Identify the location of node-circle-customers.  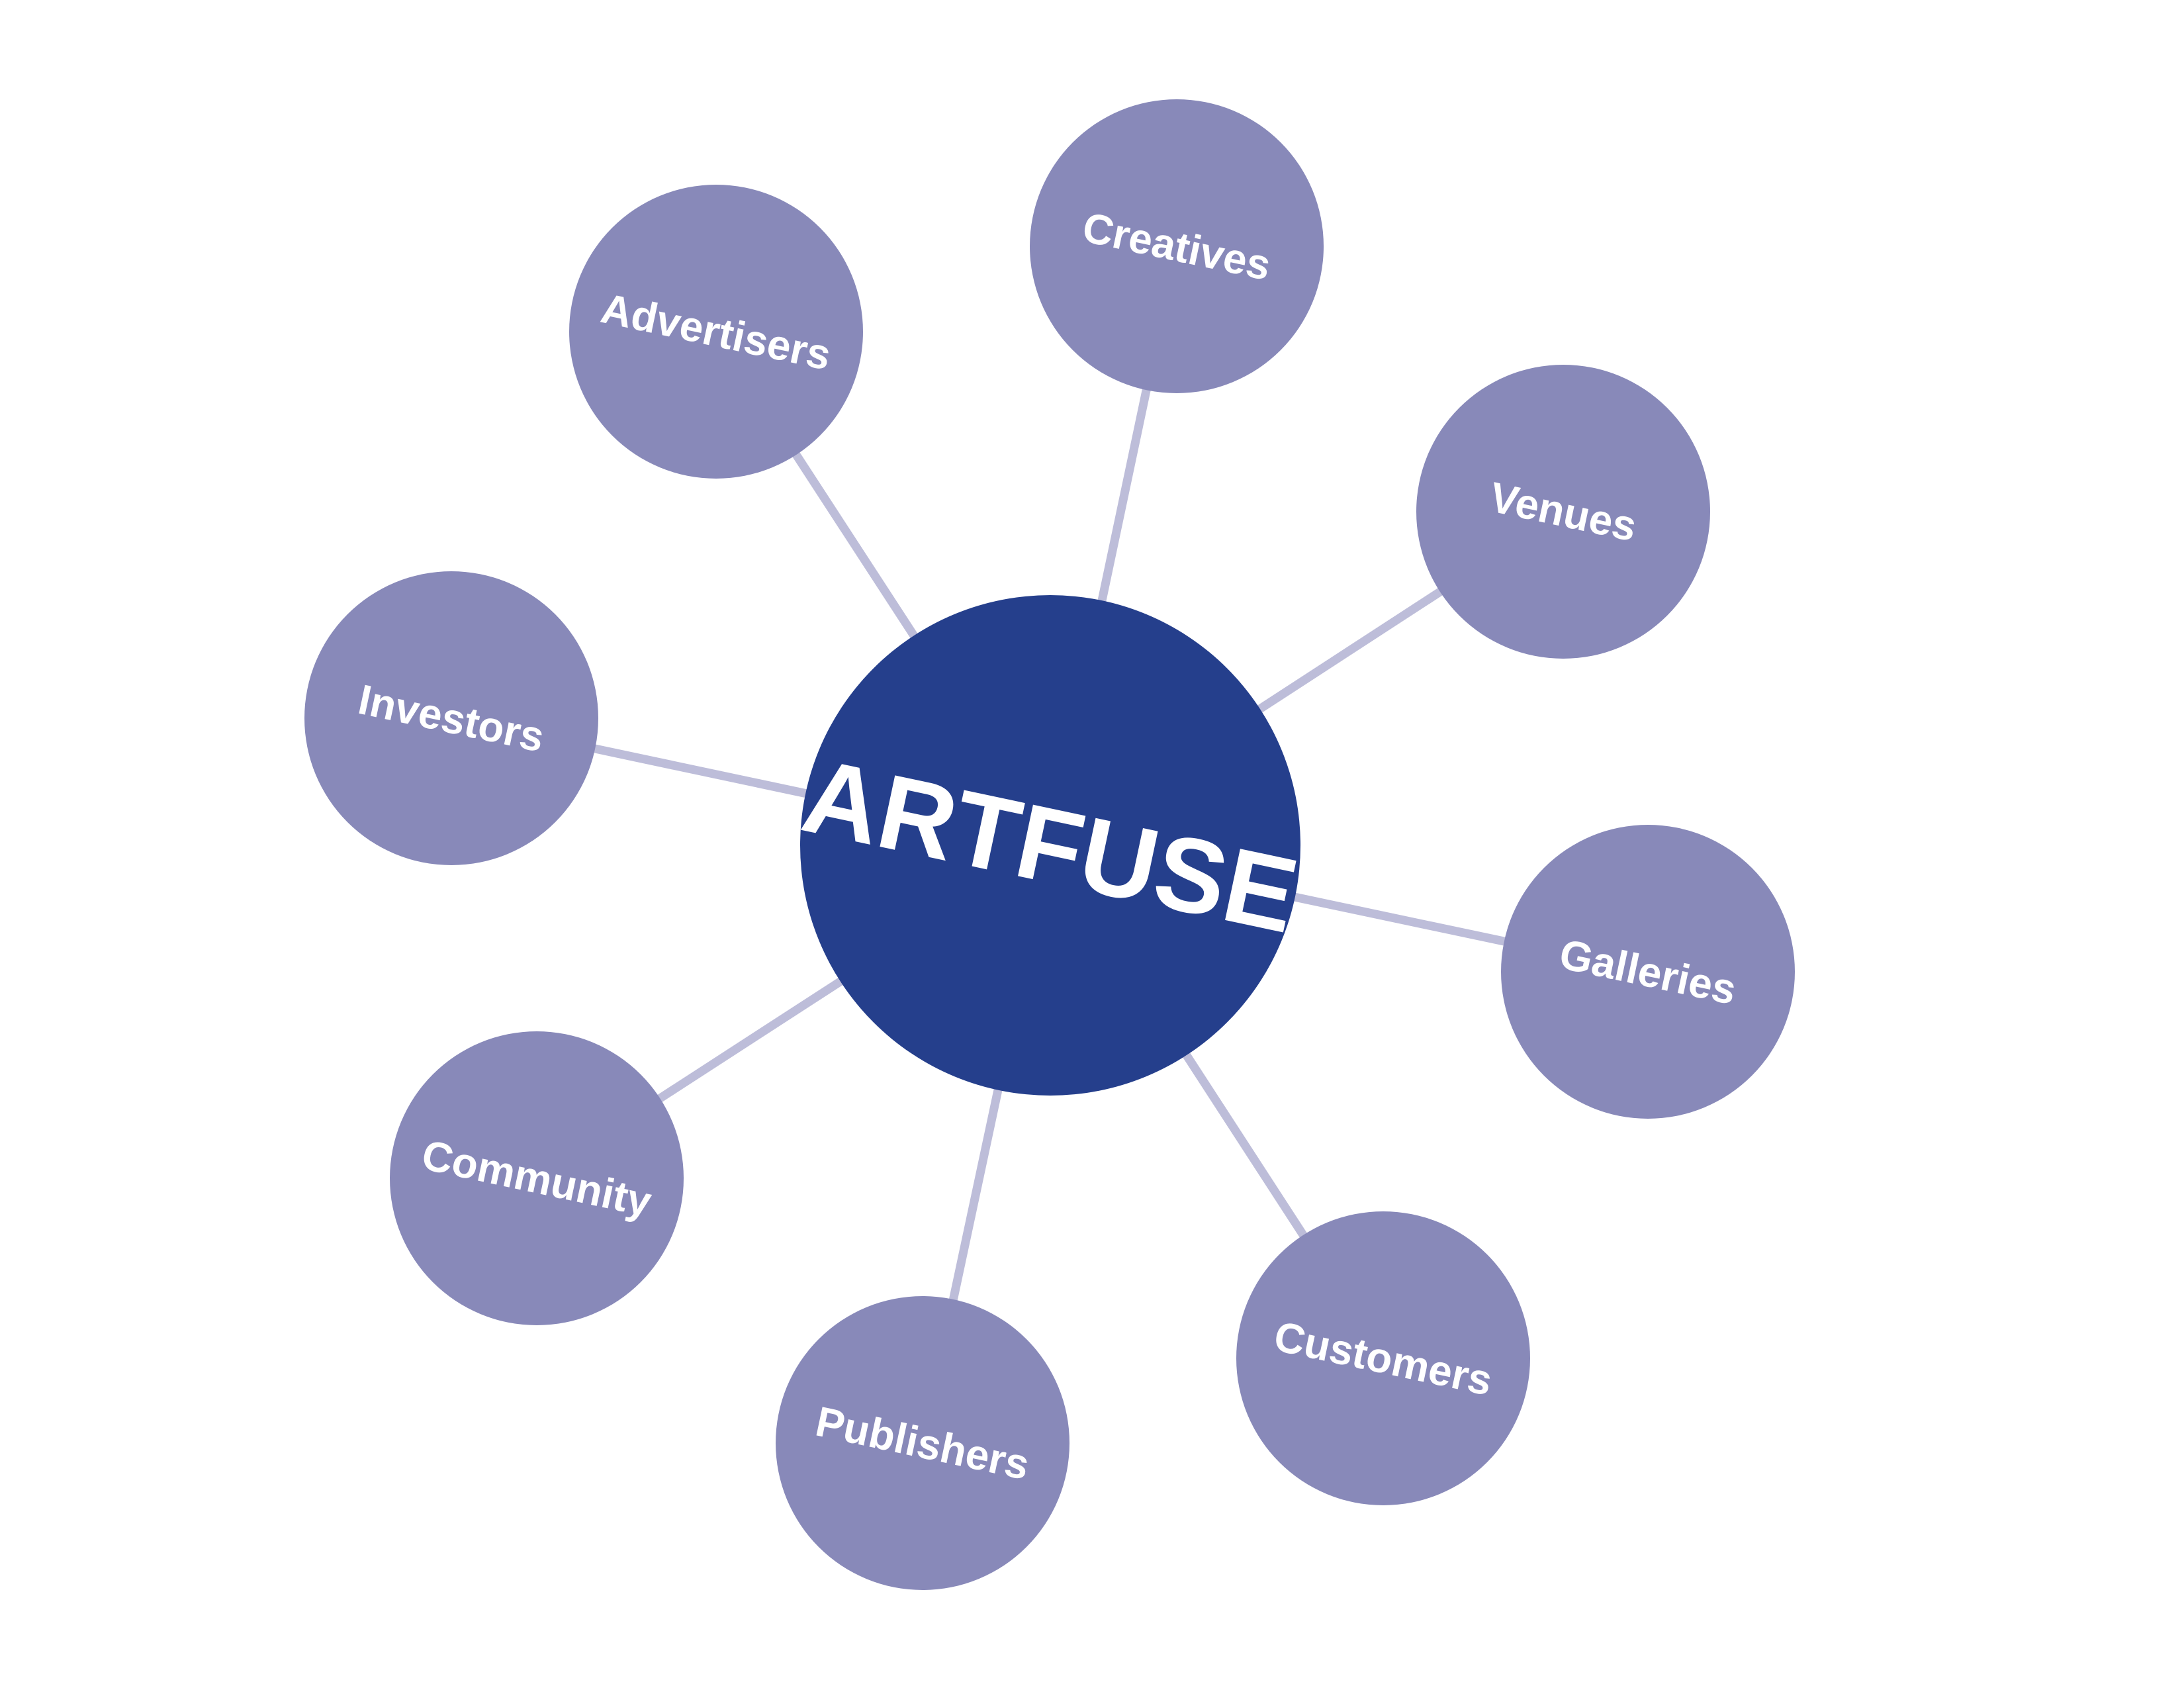
(1383, 1358).